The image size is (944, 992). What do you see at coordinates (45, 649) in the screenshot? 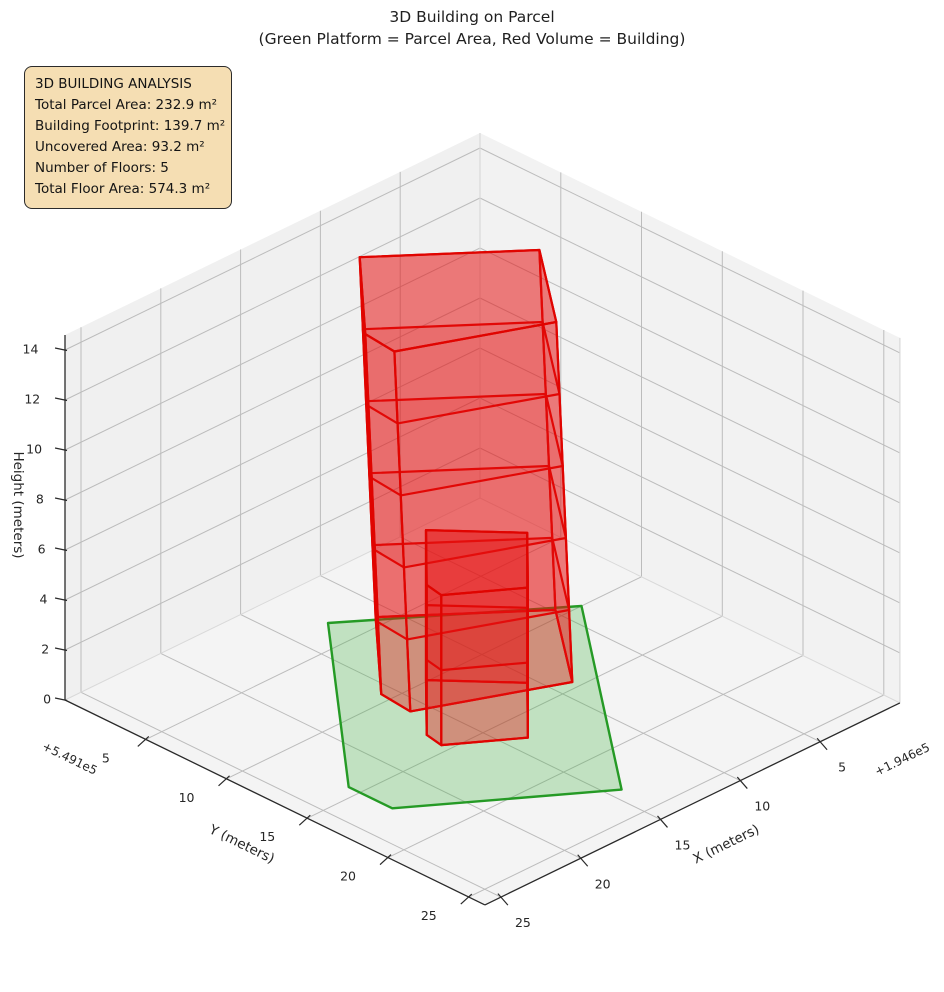
I see `svg-text: 2` at bounding box center [45, 649].